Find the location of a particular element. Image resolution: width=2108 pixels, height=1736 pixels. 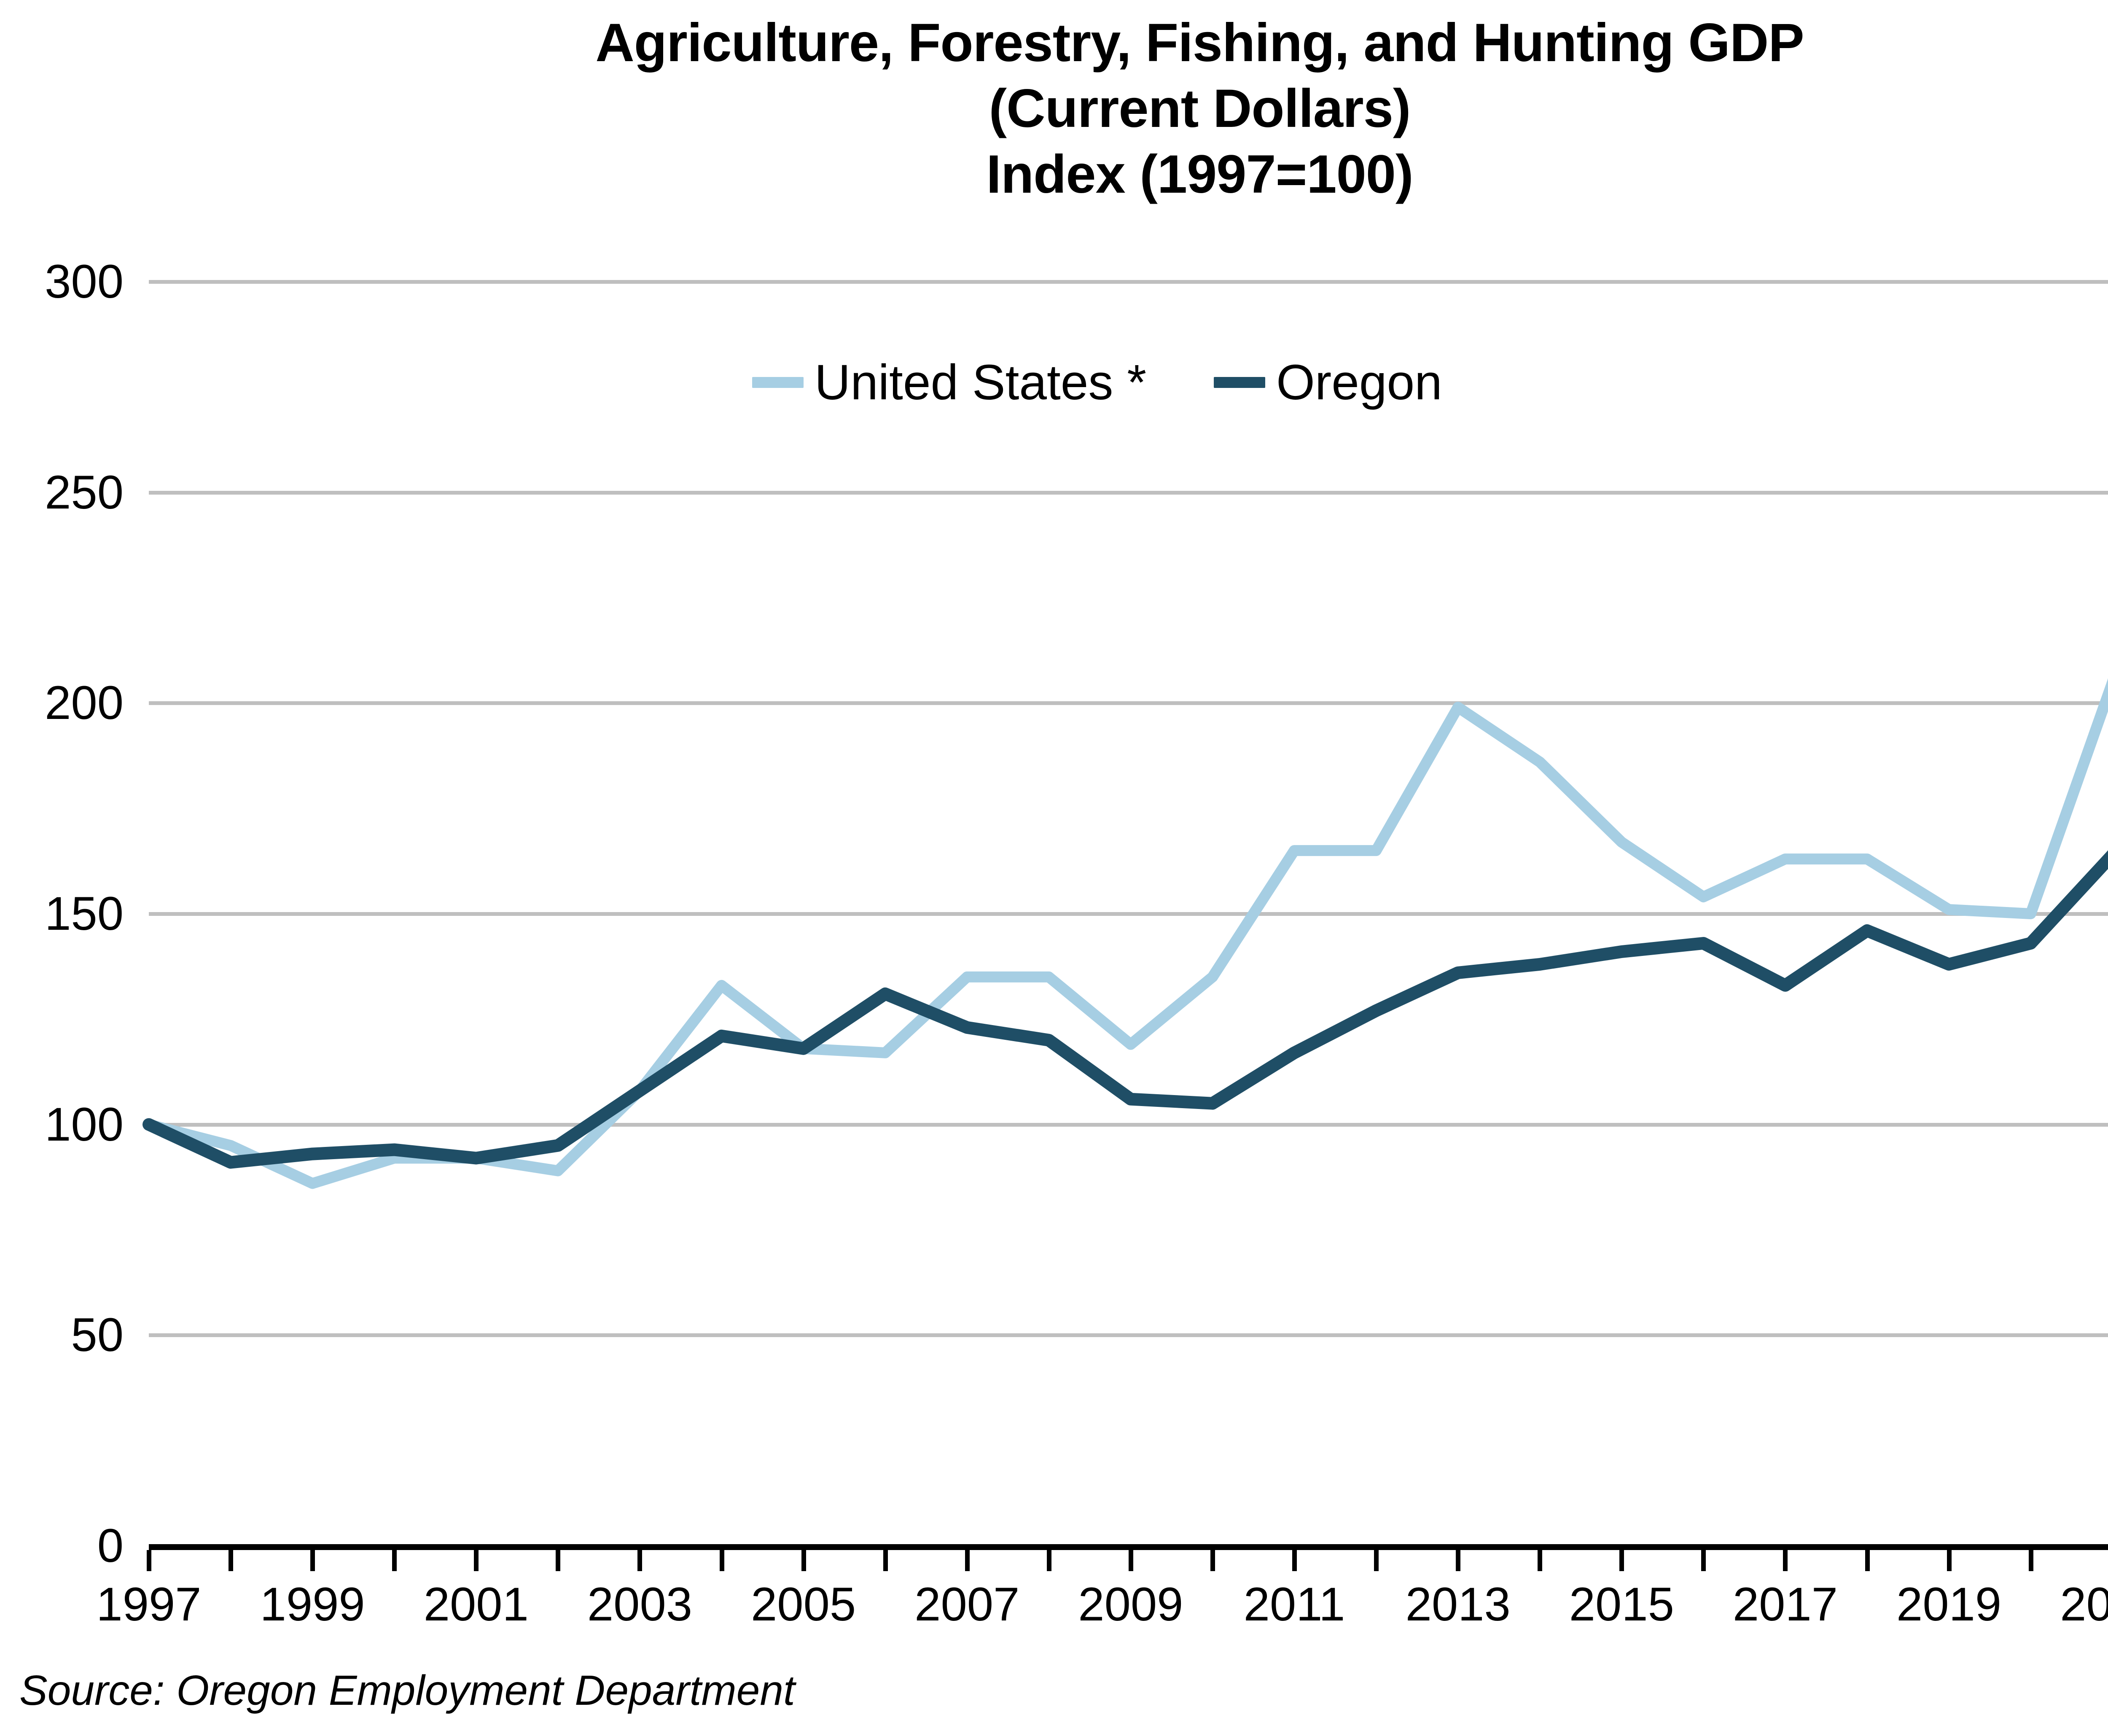

x-axis-tick-1999 is located at coordinates (312, 1561).